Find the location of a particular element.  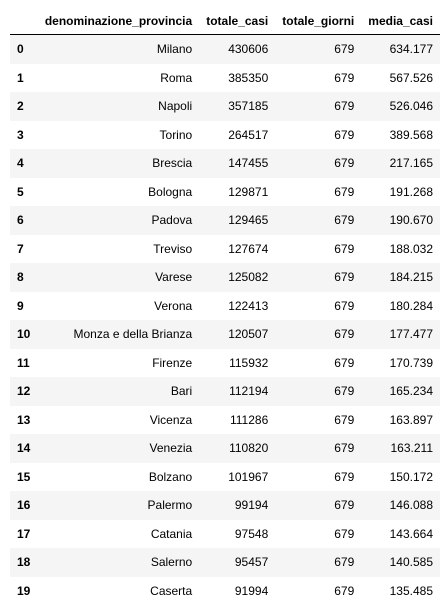

row-index-cell: 13 is located at coordinates (24, 420).